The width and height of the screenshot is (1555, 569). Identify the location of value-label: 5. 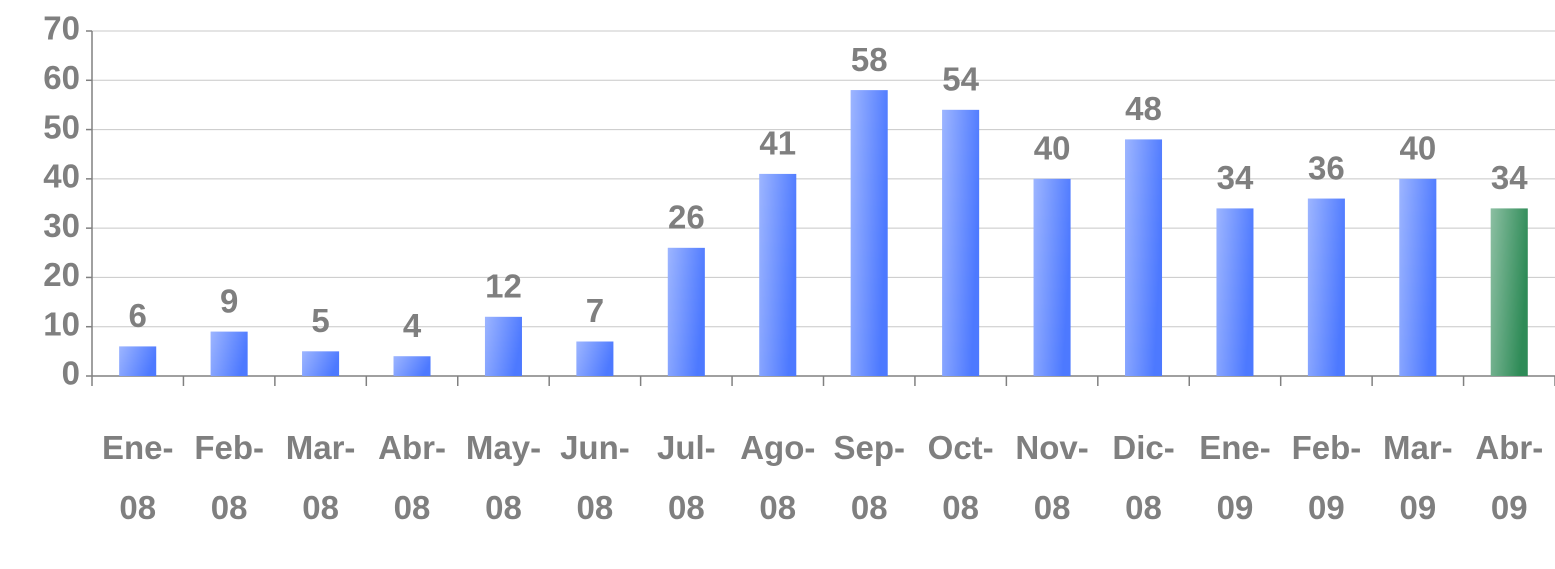
(320, 320).